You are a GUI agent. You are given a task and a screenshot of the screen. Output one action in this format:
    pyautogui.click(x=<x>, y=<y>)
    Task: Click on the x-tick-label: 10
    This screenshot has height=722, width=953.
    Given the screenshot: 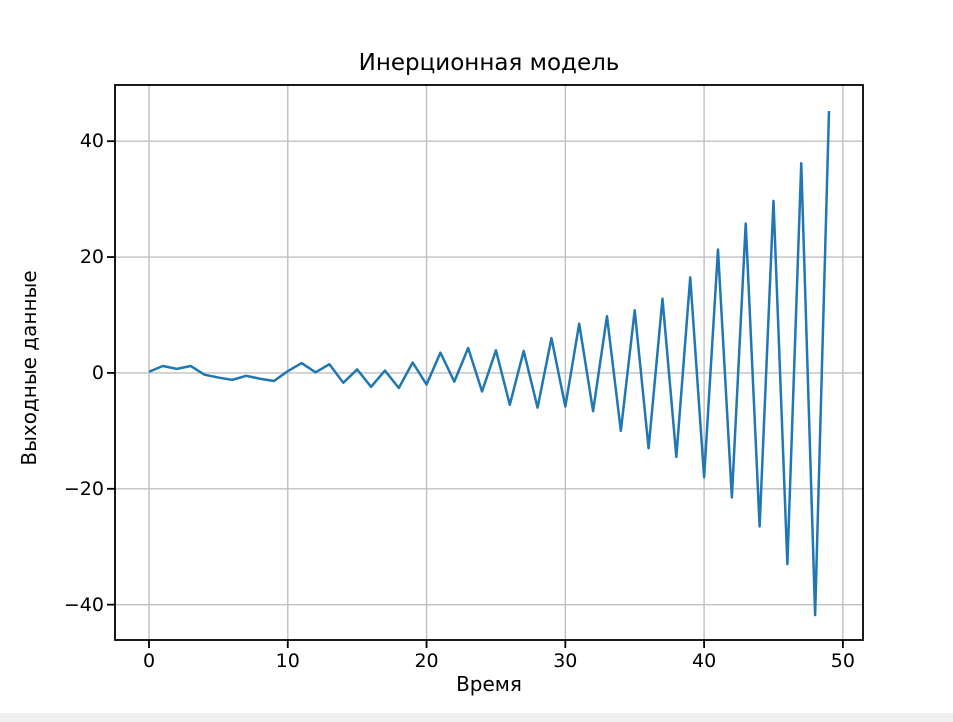 What is the action you would take?
    pyautogui.click(x=287, y=661)
    